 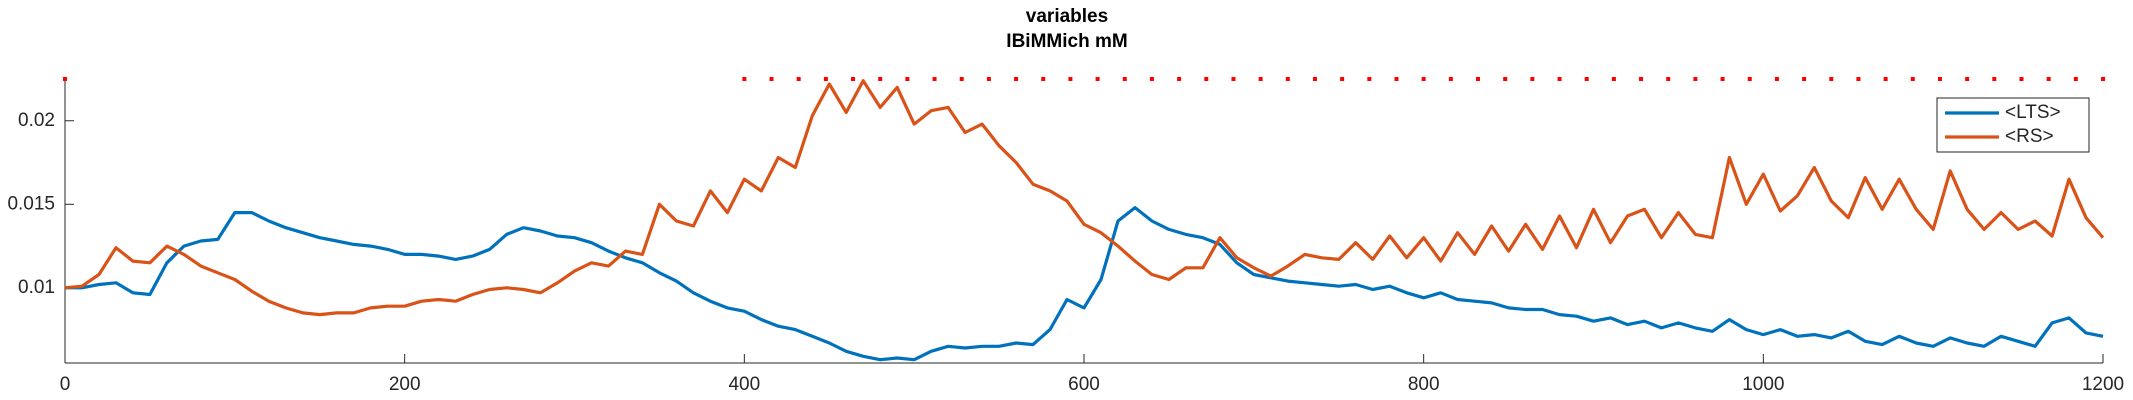 What do you see at coordinates (1424, 384) in the screenshot?
I see `x-tick-label: 800` at bounding box center [1424, 384].